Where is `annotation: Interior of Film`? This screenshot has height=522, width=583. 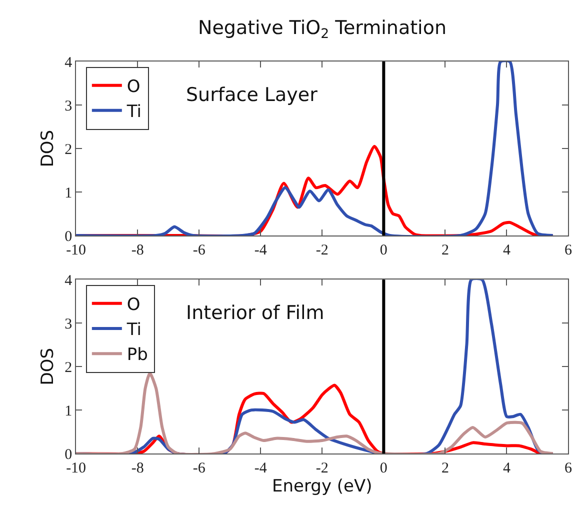 annotation: Interior of Film is located at coordinates (255, 313).